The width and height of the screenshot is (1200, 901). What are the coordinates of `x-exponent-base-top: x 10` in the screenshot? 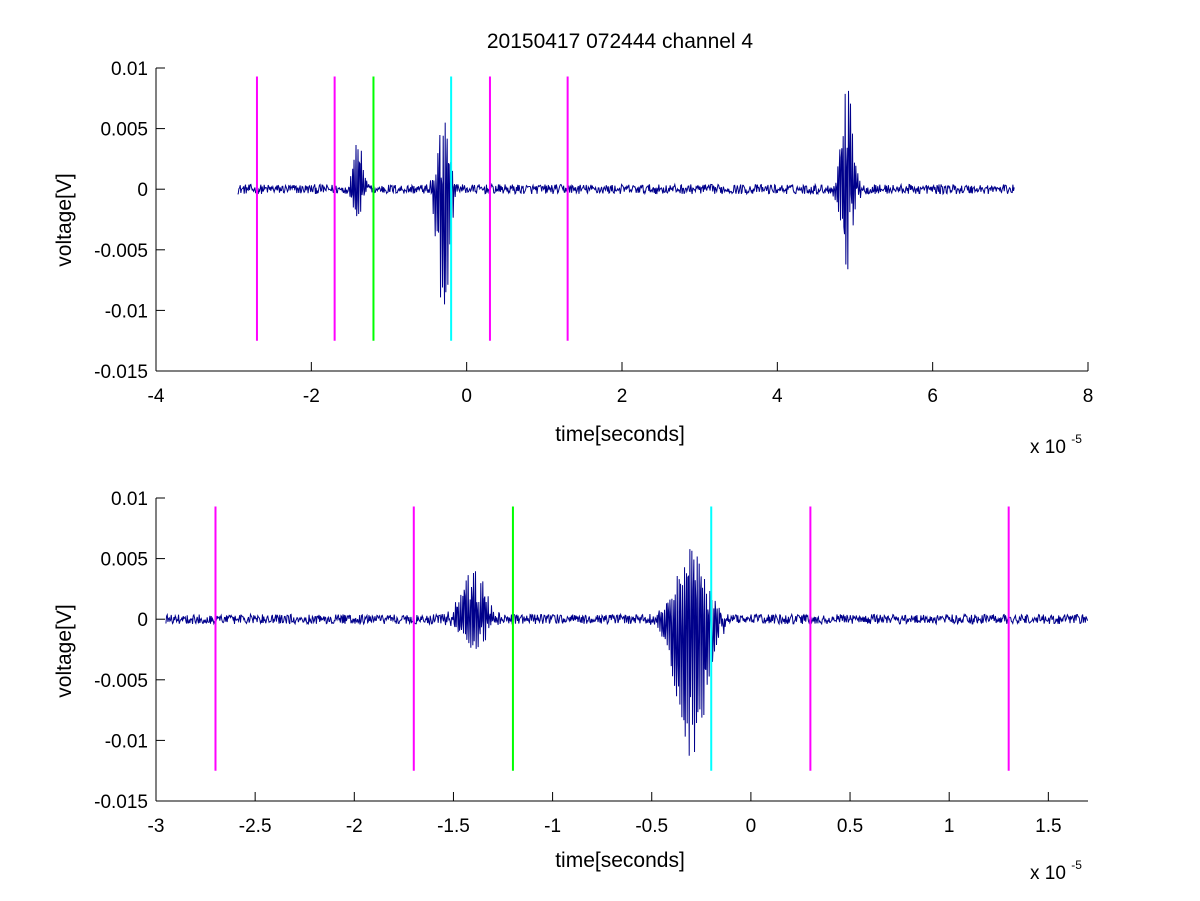 It's located at (1048, 447).